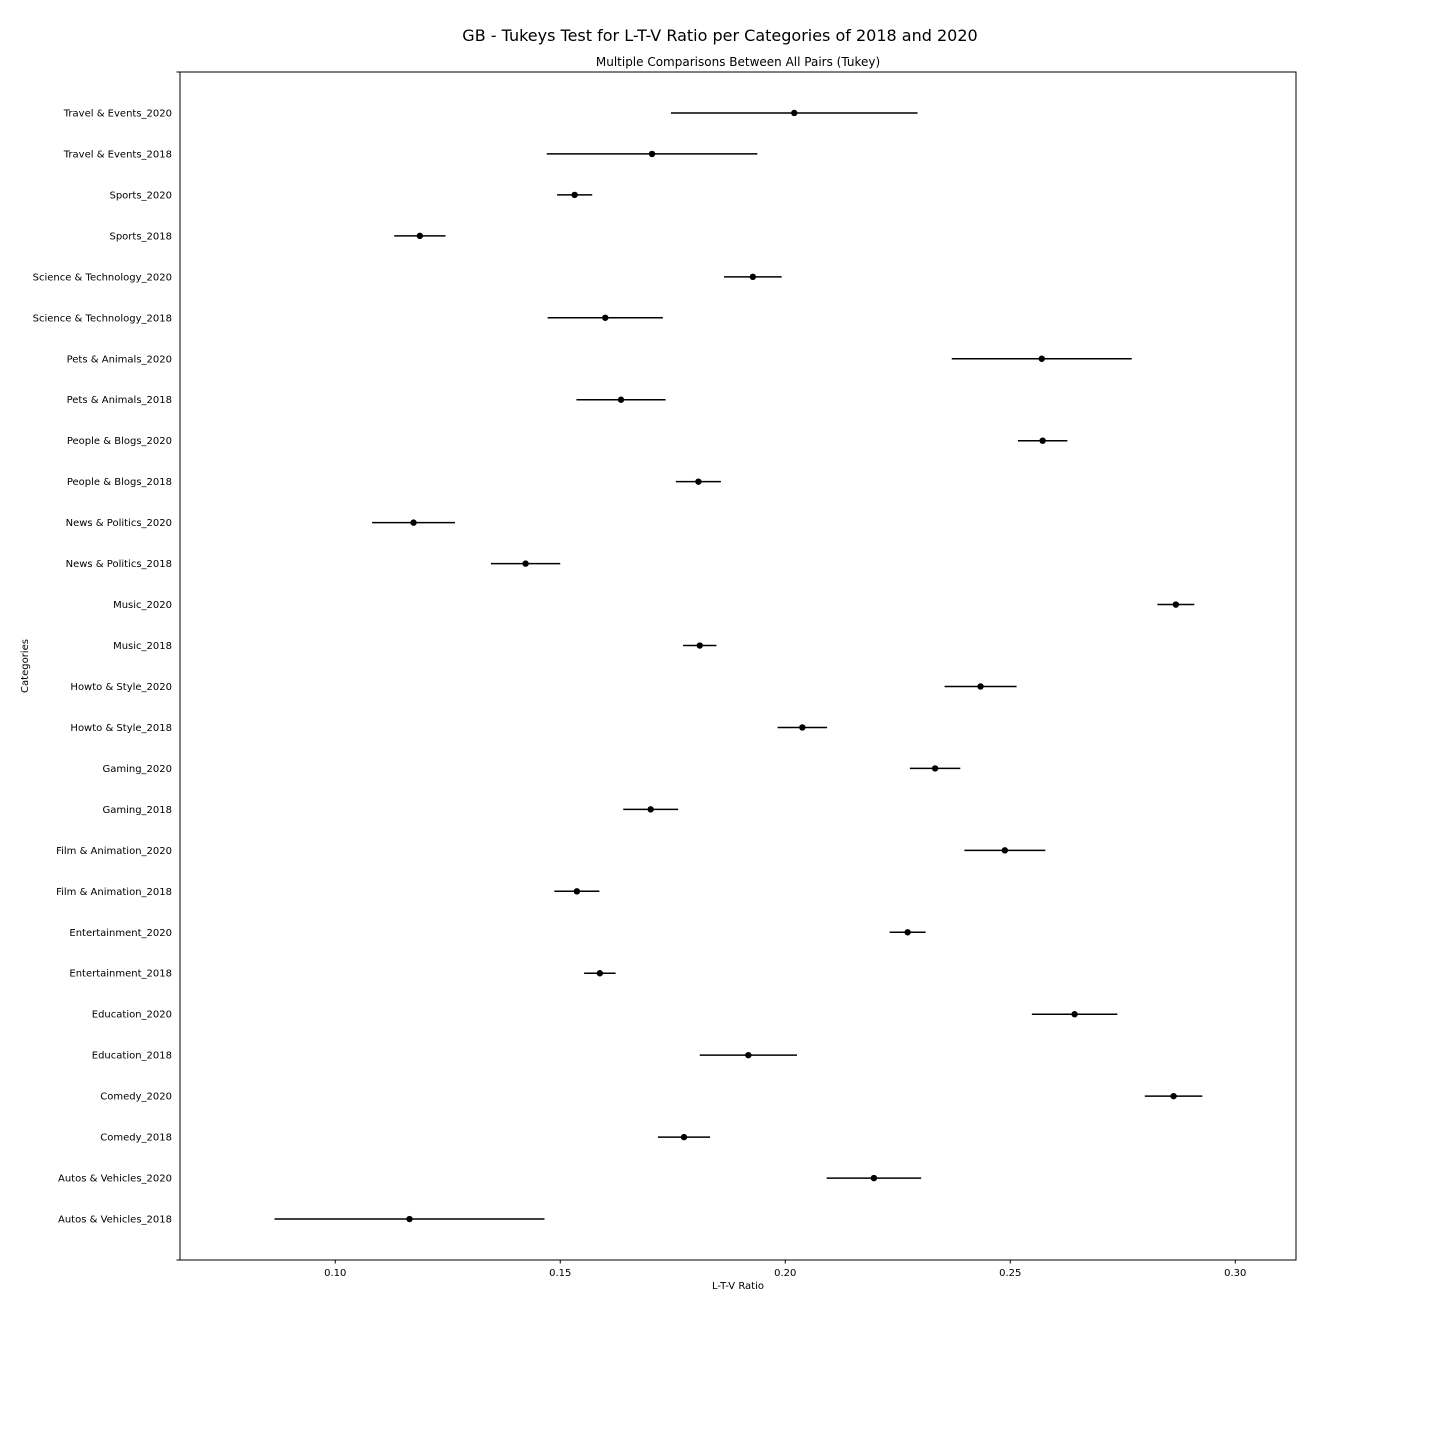  Describe the element at coordinates (120, 974) in the screenshot. I see `y-tick-label: Entertainment_2018` at that location.